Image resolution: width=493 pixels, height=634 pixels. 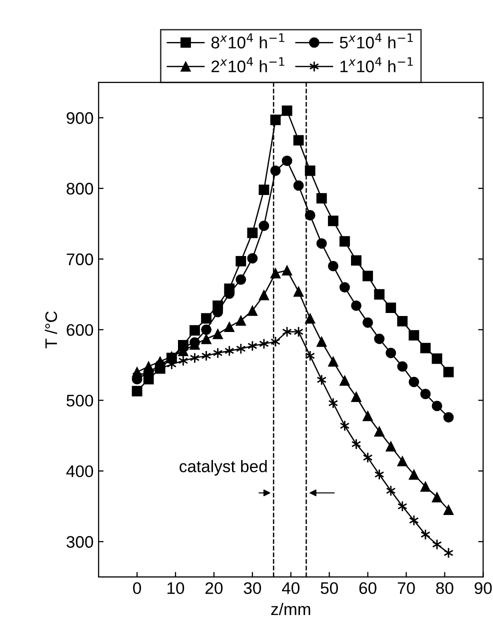 I want to click on legend-label: 5$^{x}$10$^{4}$ h$^{−1}$, so click(x=376, y=40).